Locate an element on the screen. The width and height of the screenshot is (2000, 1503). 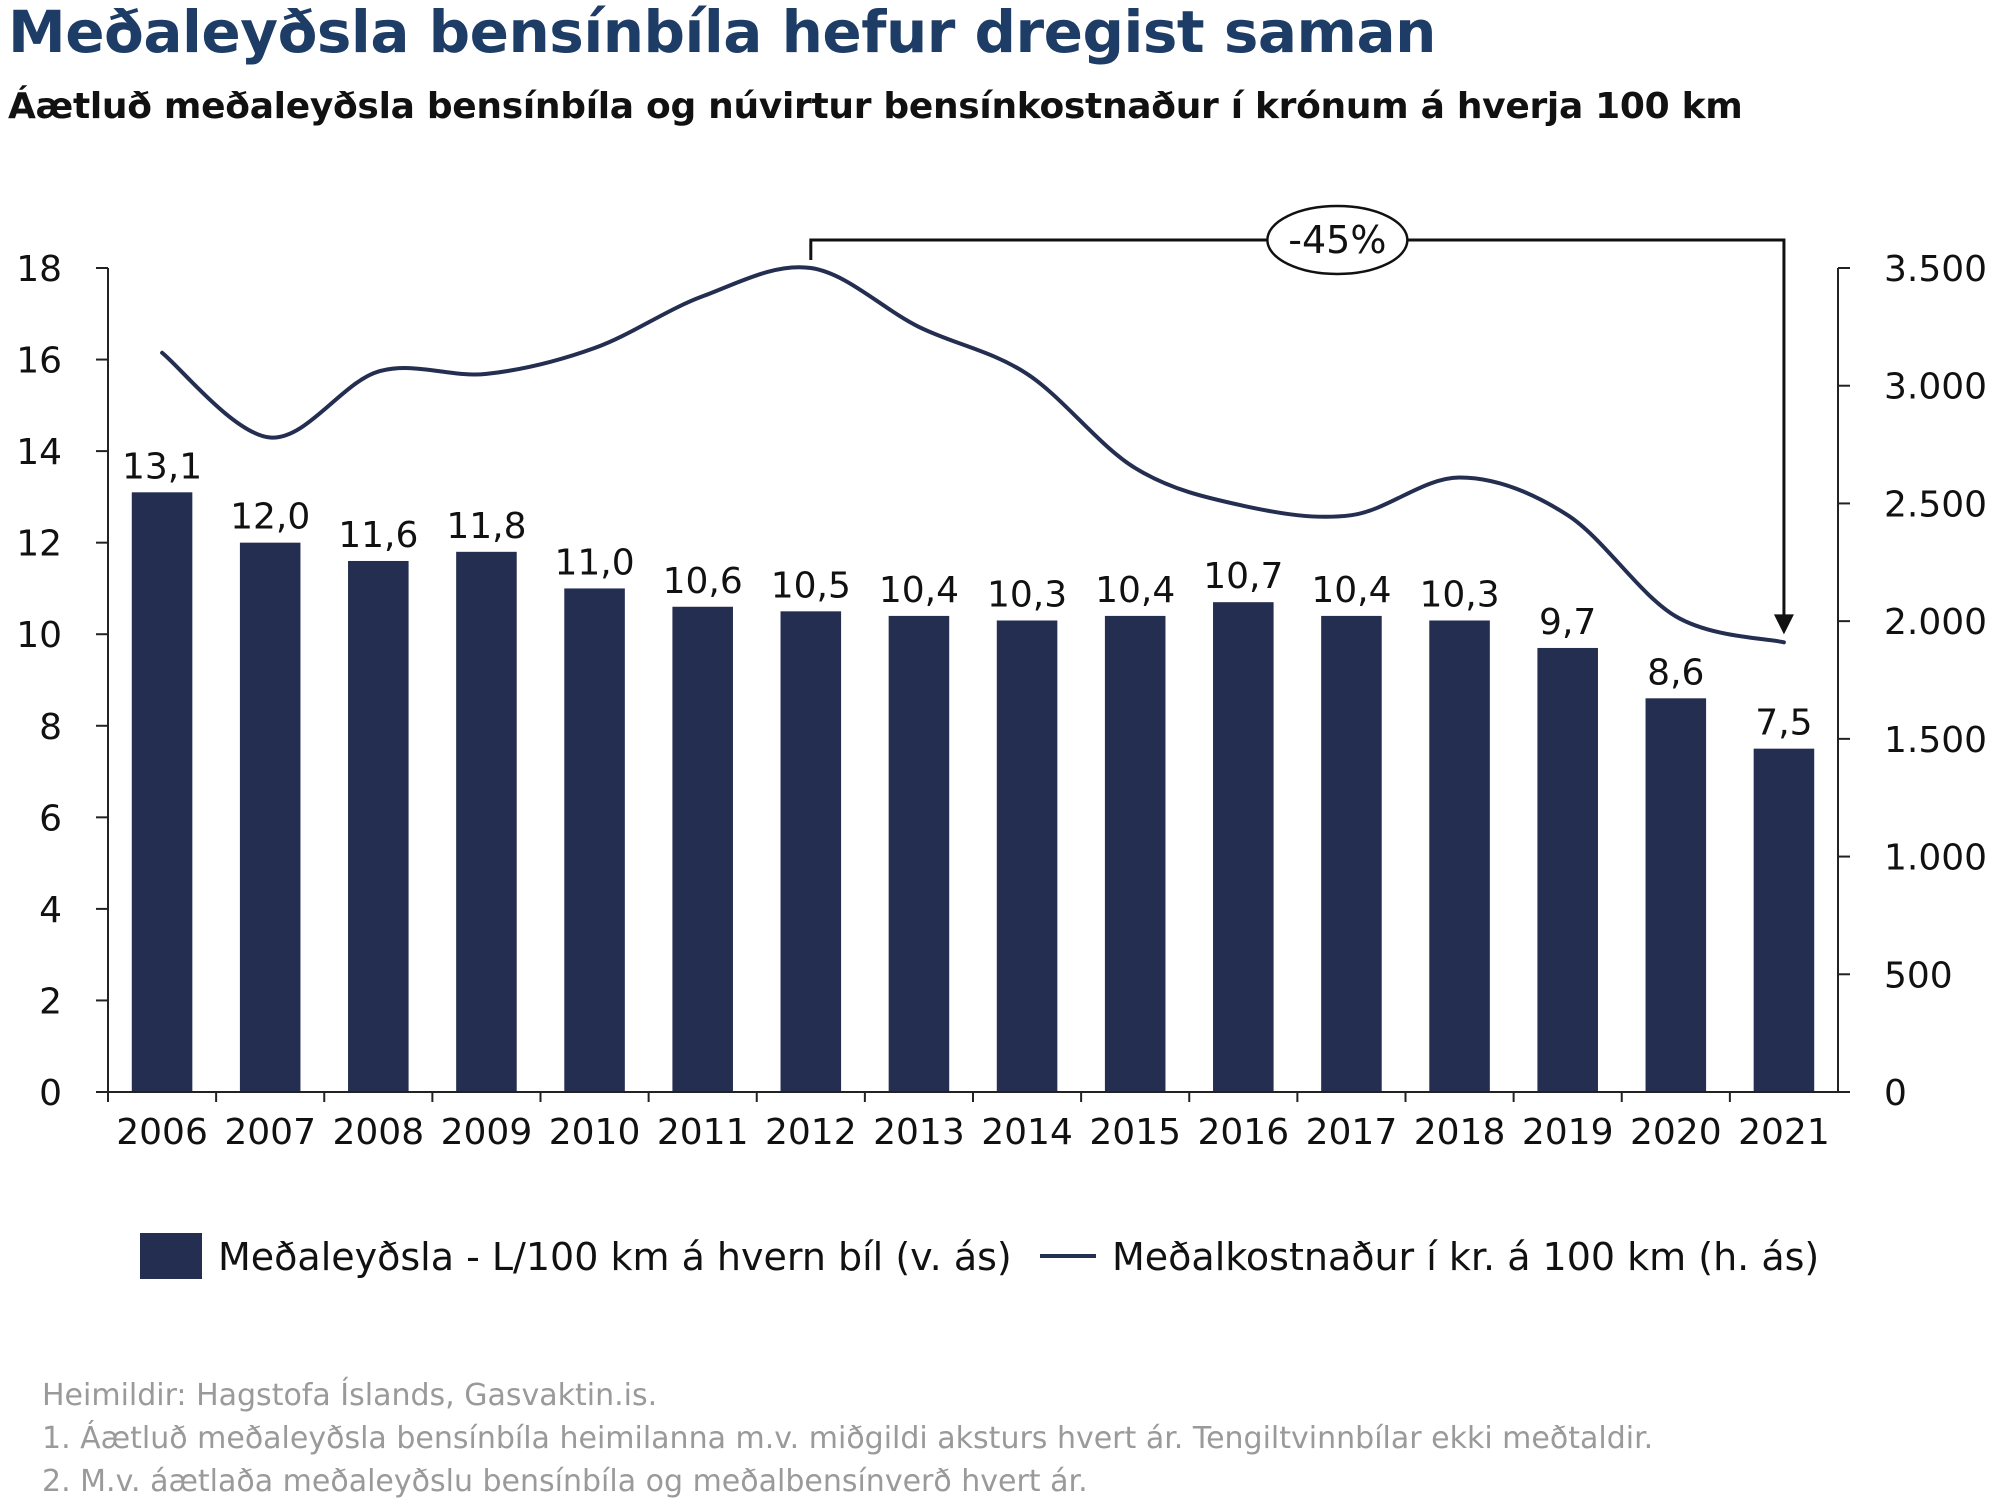
bar-label-2007: 12,0 is located at coordinates (270, 517).